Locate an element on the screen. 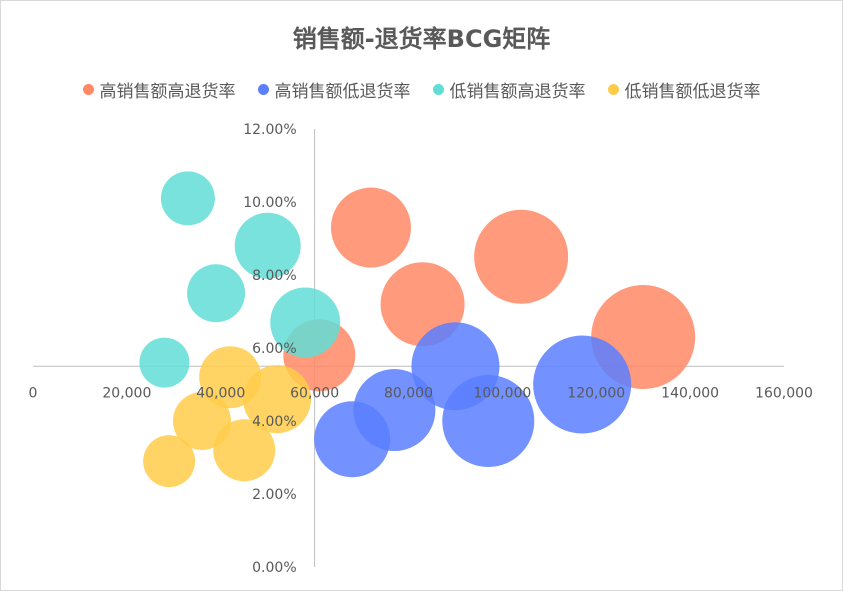 This screenshot has width=843, height=591. x-tick-label: 140,000 is located at coordinates (690, 393).